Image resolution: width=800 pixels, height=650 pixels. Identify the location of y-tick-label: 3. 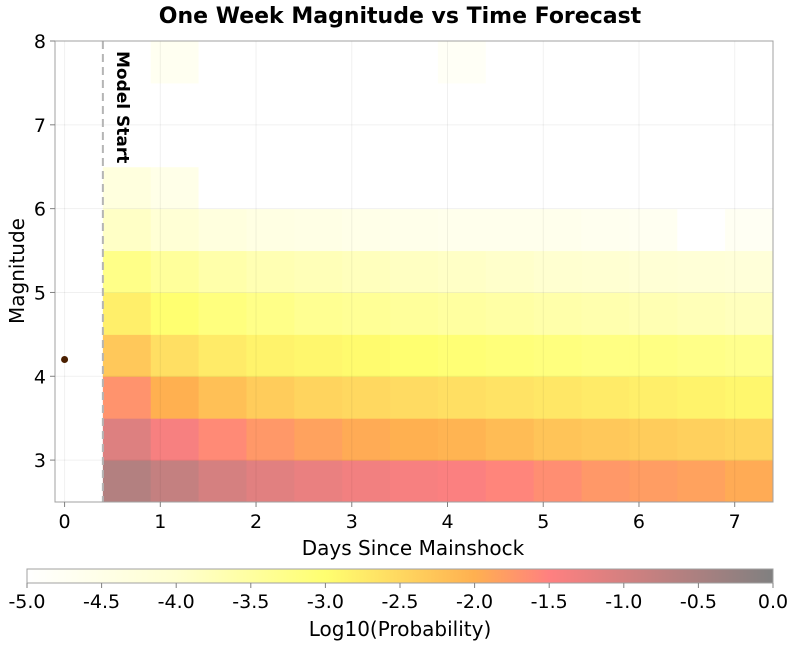
(40, 461).